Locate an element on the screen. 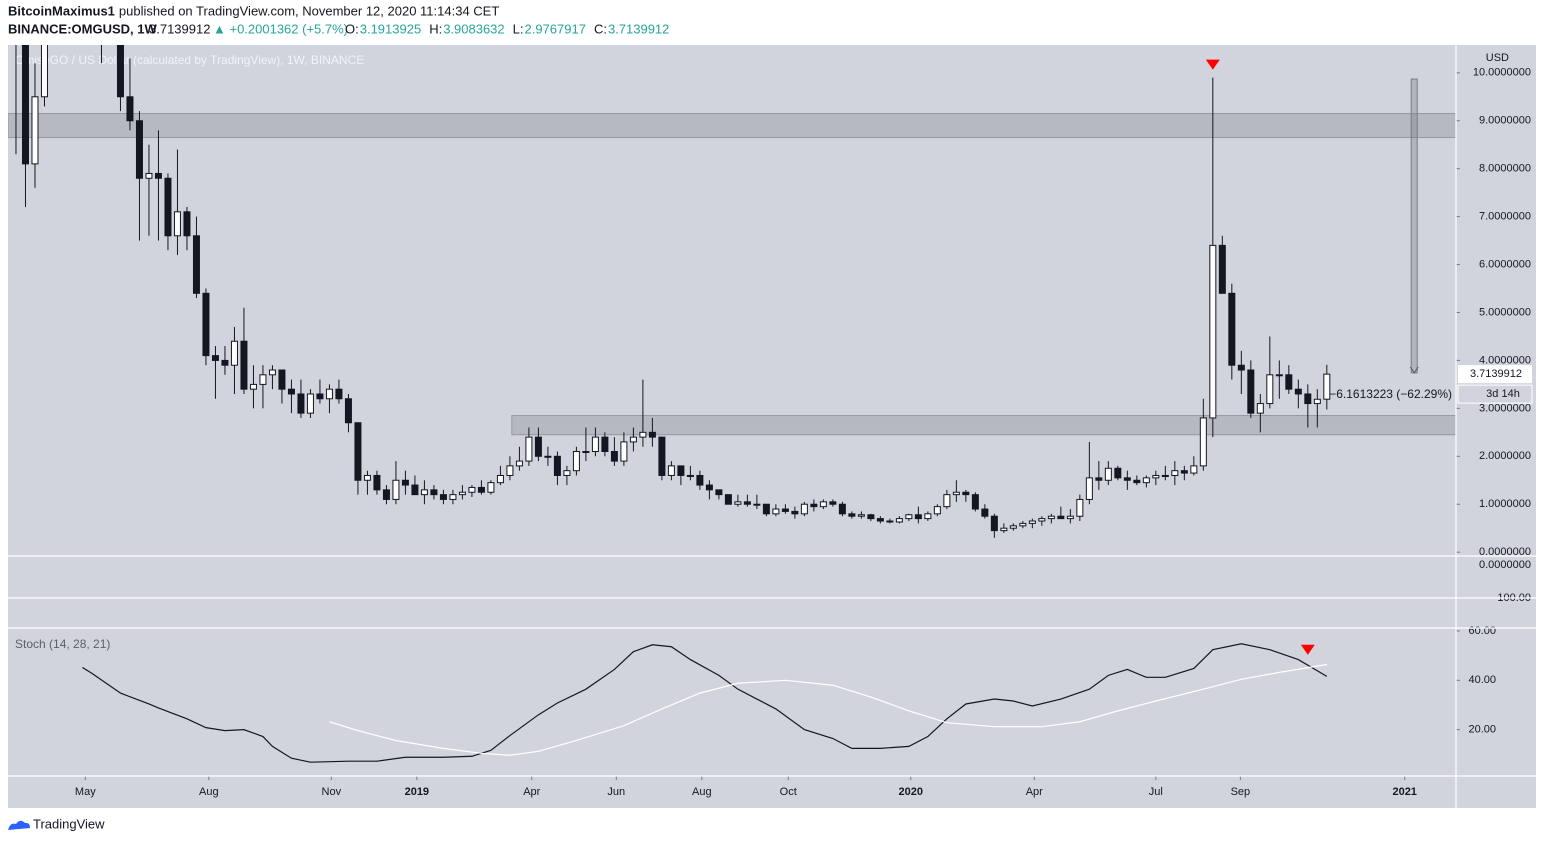  measure-band is located at coordinates (1414, 226).